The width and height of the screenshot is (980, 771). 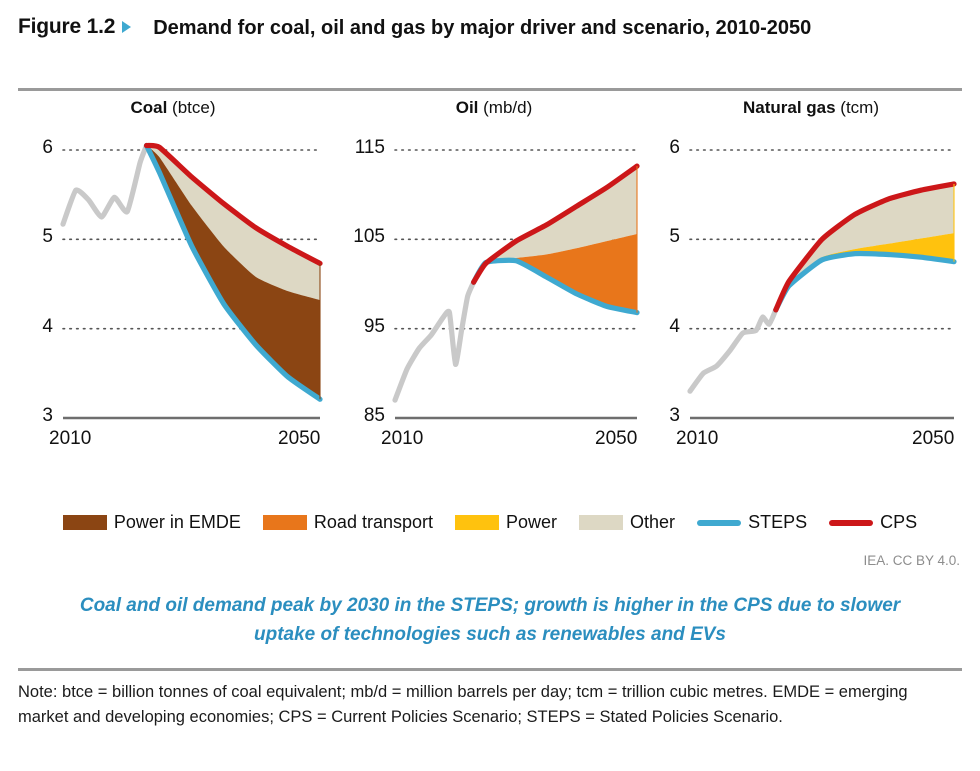 I want to click on legend-item-cps: CPS, so click(x=873, y=522).